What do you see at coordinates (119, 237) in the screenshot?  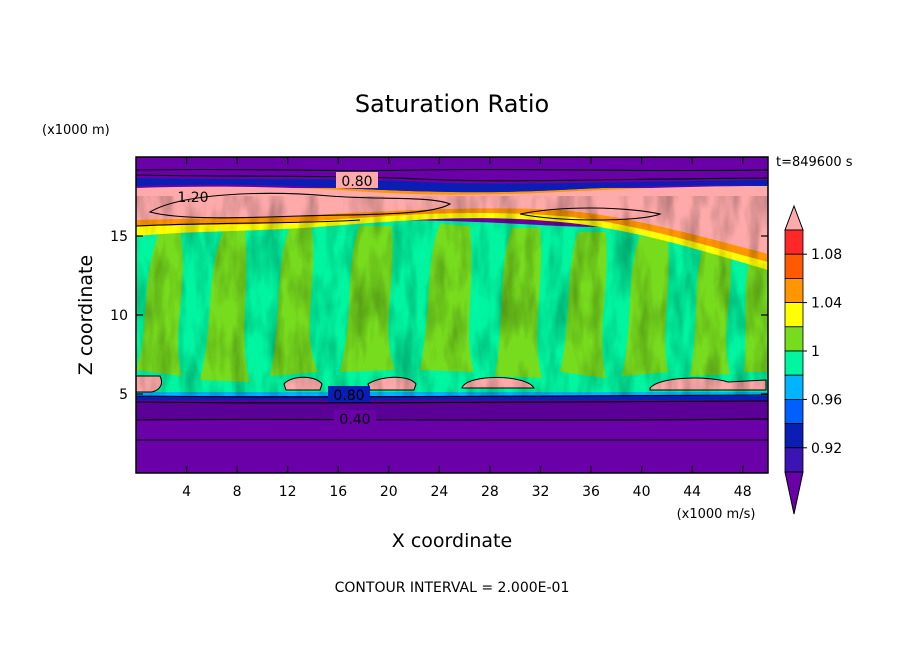 I see `y-tick-label: 15` at bounding box center [119, 237].